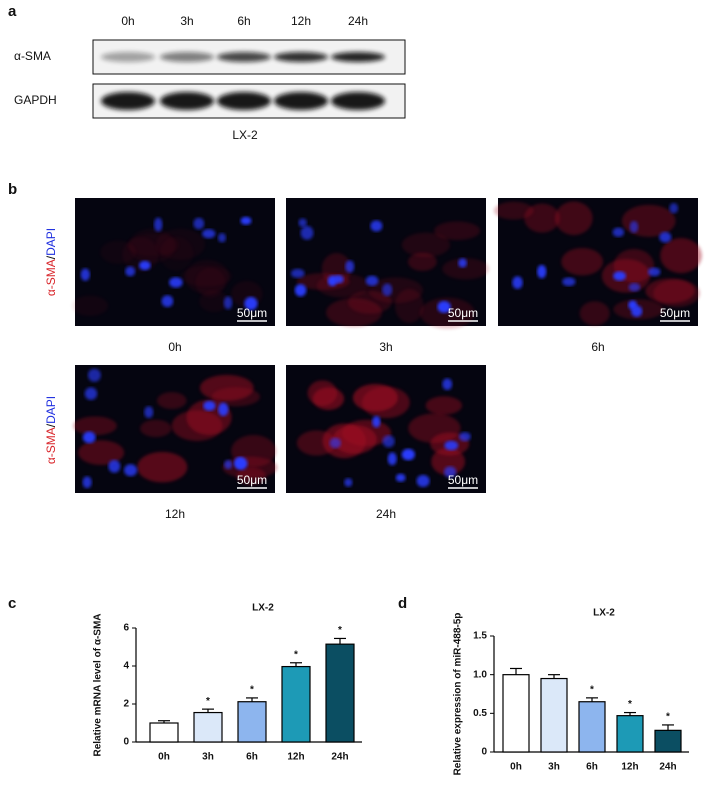 The height and width of the screenshot is (807, 708). What do you see at coordinates (51, 410) in the screenshot?
I see `stain-blue: DAPI` at bounding box center [51, 410].